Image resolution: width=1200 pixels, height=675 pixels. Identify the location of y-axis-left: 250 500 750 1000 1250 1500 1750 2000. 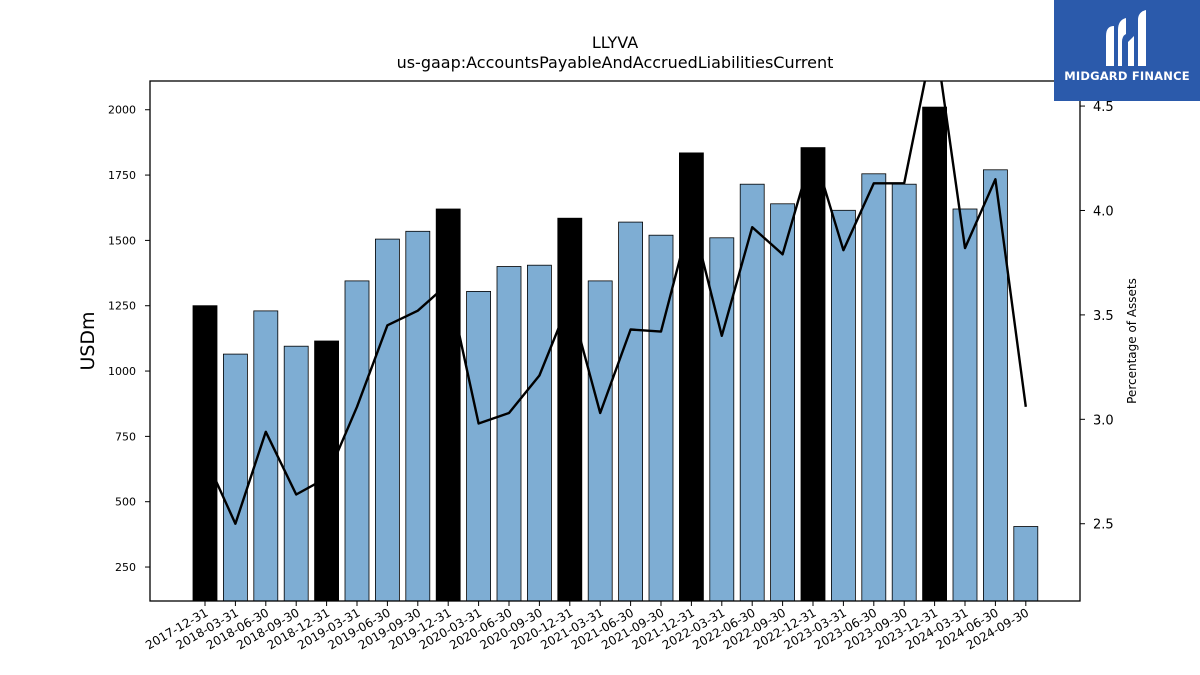
(129, 339).